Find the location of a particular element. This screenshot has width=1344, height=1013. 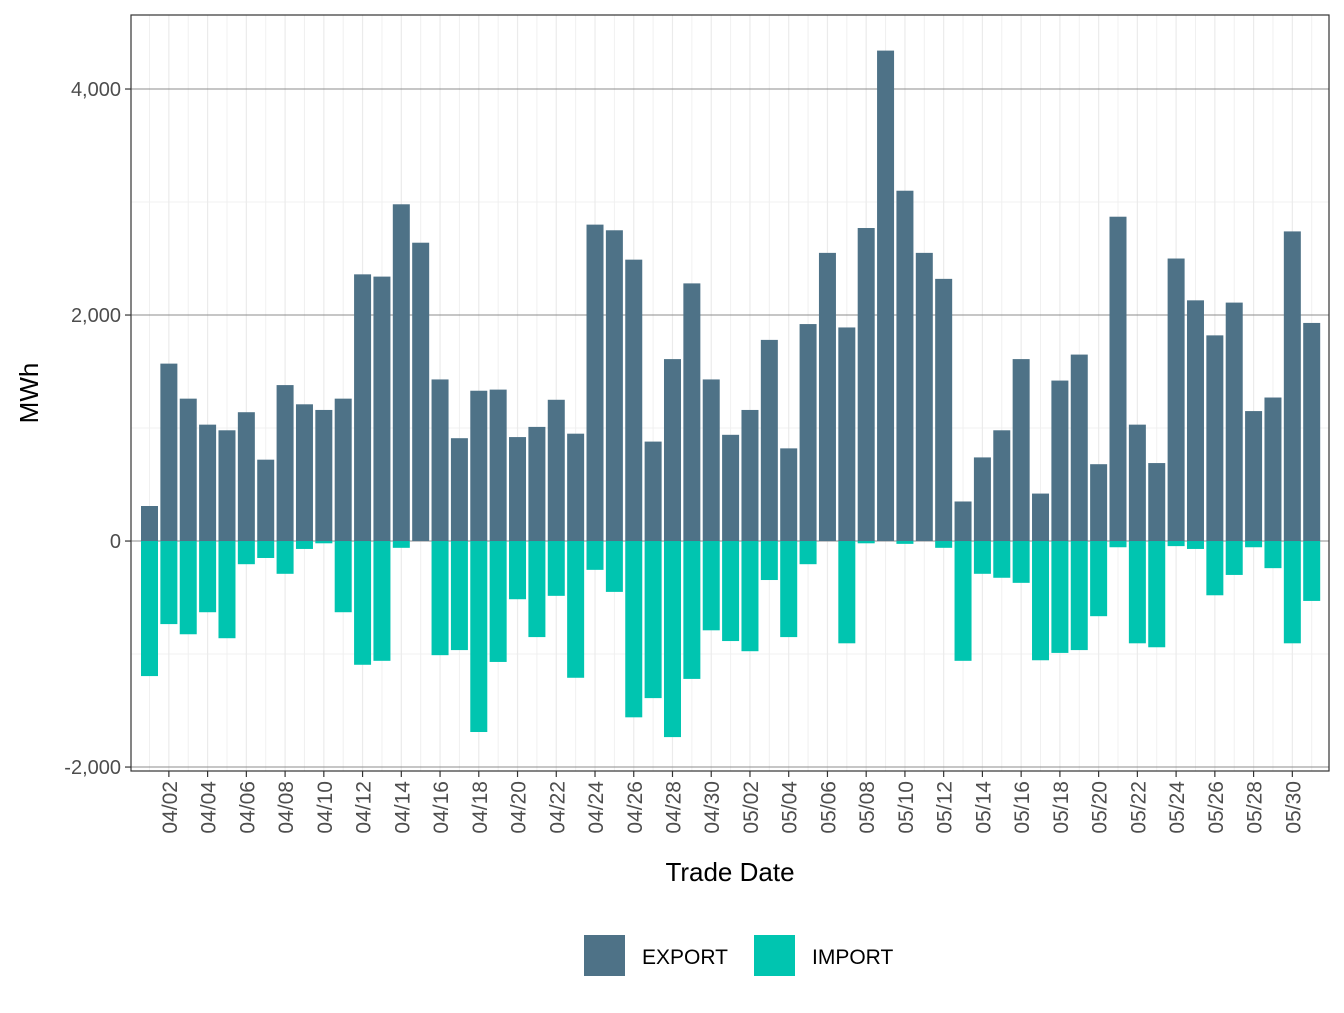

x-tick-label: 05/12 is located at coordinates (945, 807).